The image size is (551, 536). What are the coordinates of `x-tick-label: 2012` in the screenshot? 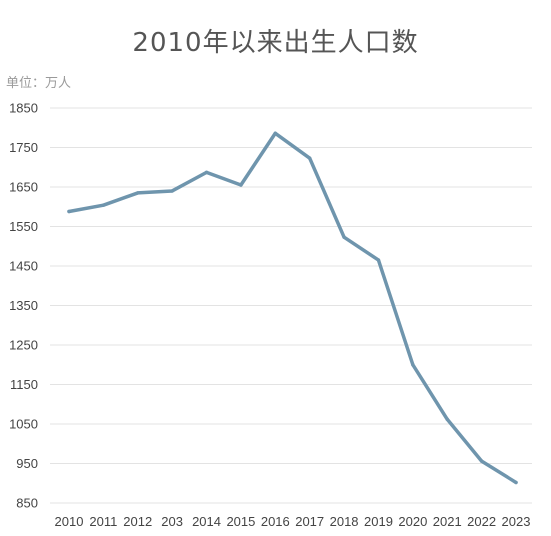 It's located at (137, 521).